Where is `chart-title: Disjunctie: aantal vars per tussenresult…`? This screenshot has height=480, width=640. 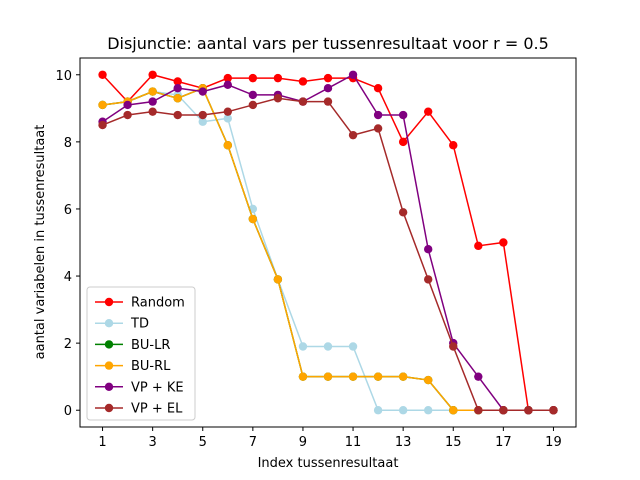
chart-title: Disjunctie: aantal vars per tussenresult… is located at coordinates (328, 43).